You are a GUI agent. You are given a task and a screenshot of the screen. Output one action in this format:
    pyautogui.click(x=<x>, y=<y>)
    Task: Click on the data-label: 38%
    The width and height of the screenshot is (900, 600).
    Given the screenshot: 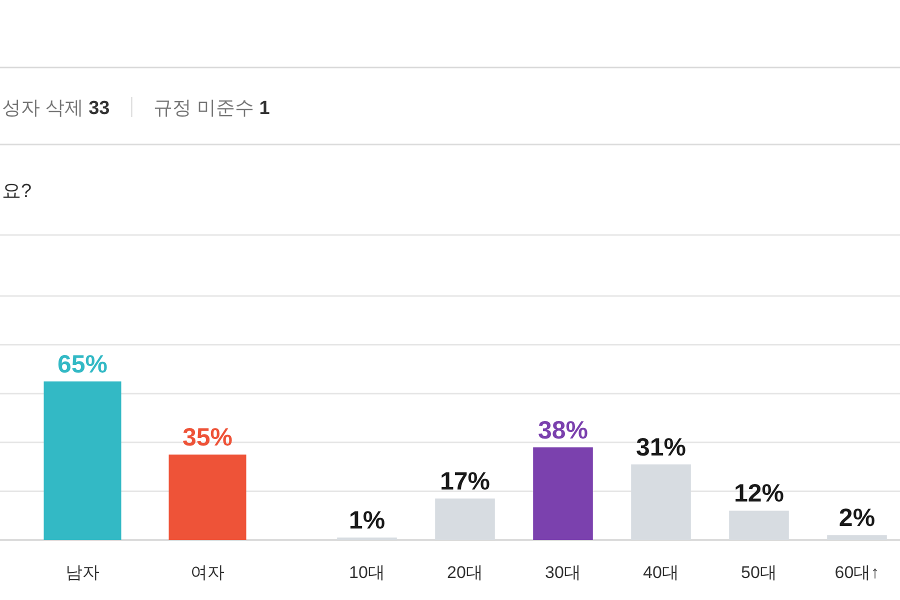 What is the action you would take?
    pyautogui.click(x=563, y=430)
    